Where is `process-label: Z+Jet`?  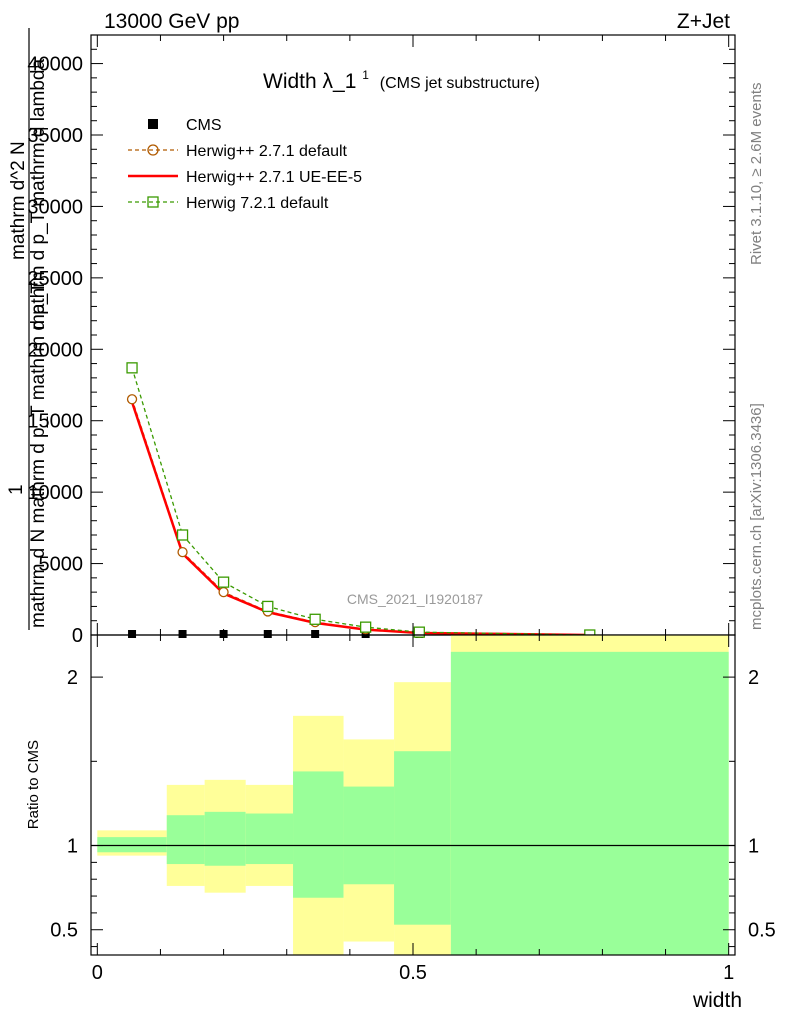 process-label: Z+Jet is located at coordinates (703, 21).